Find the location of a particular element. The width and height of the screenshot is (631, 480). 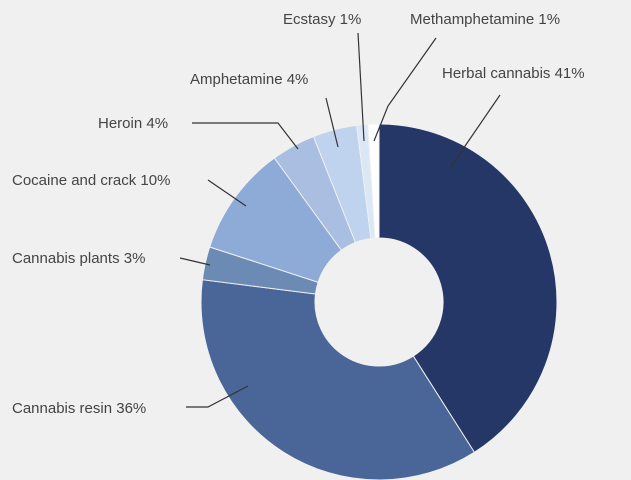

slice-label: Amphetamine 4% is located at coordinates (249, 79).